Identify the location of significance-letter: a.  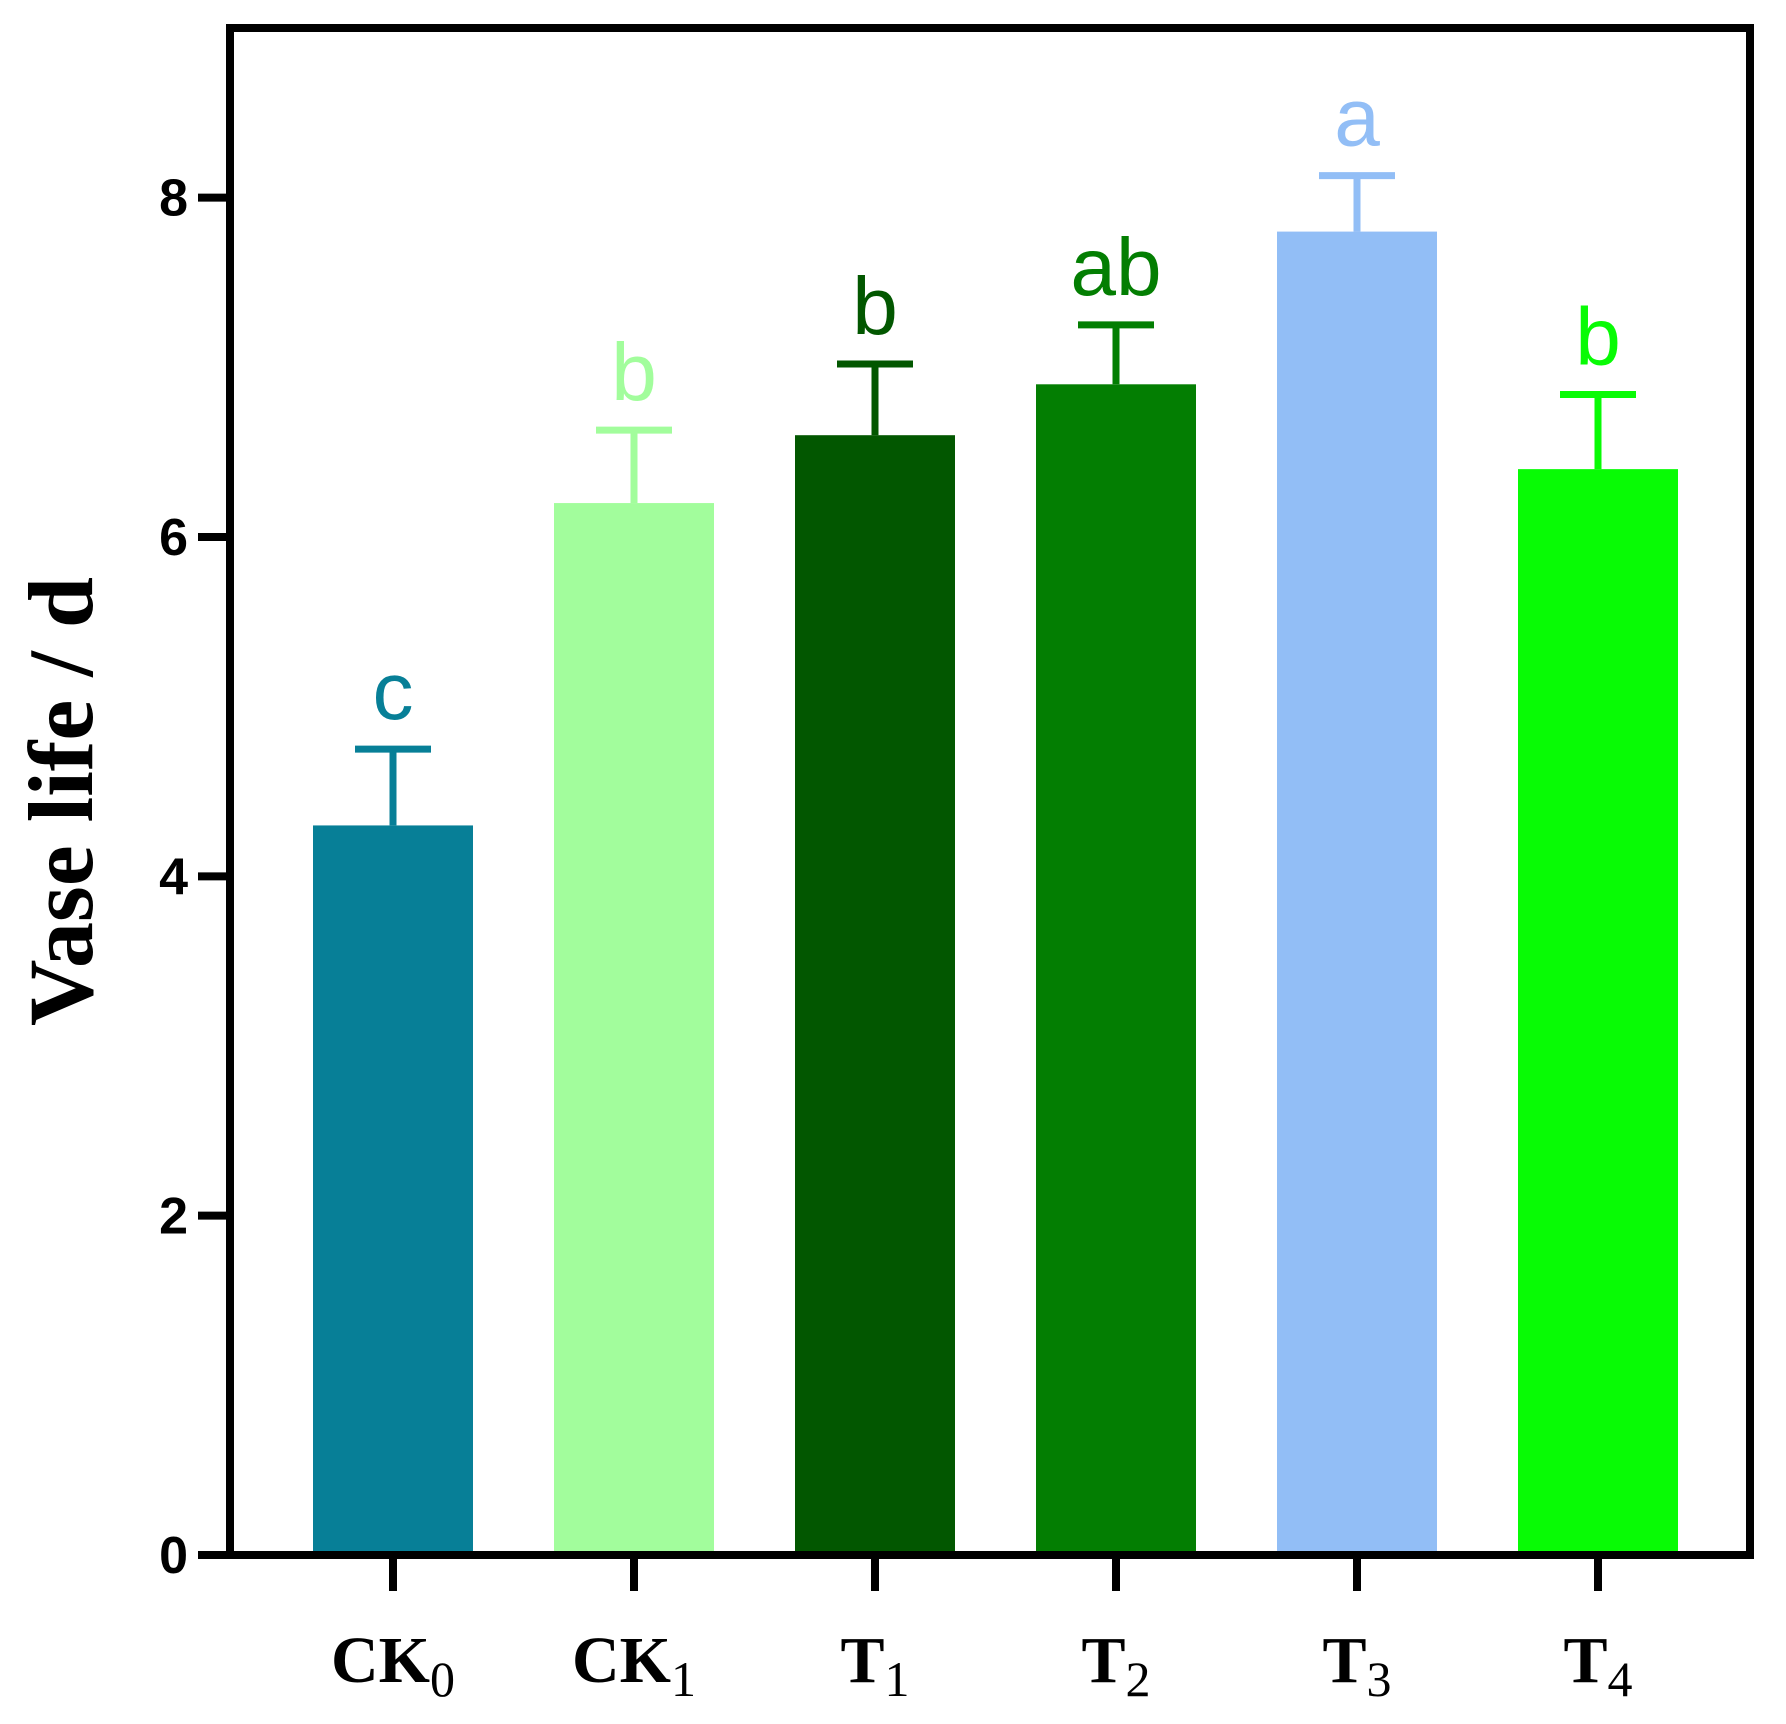
(1357, 118).